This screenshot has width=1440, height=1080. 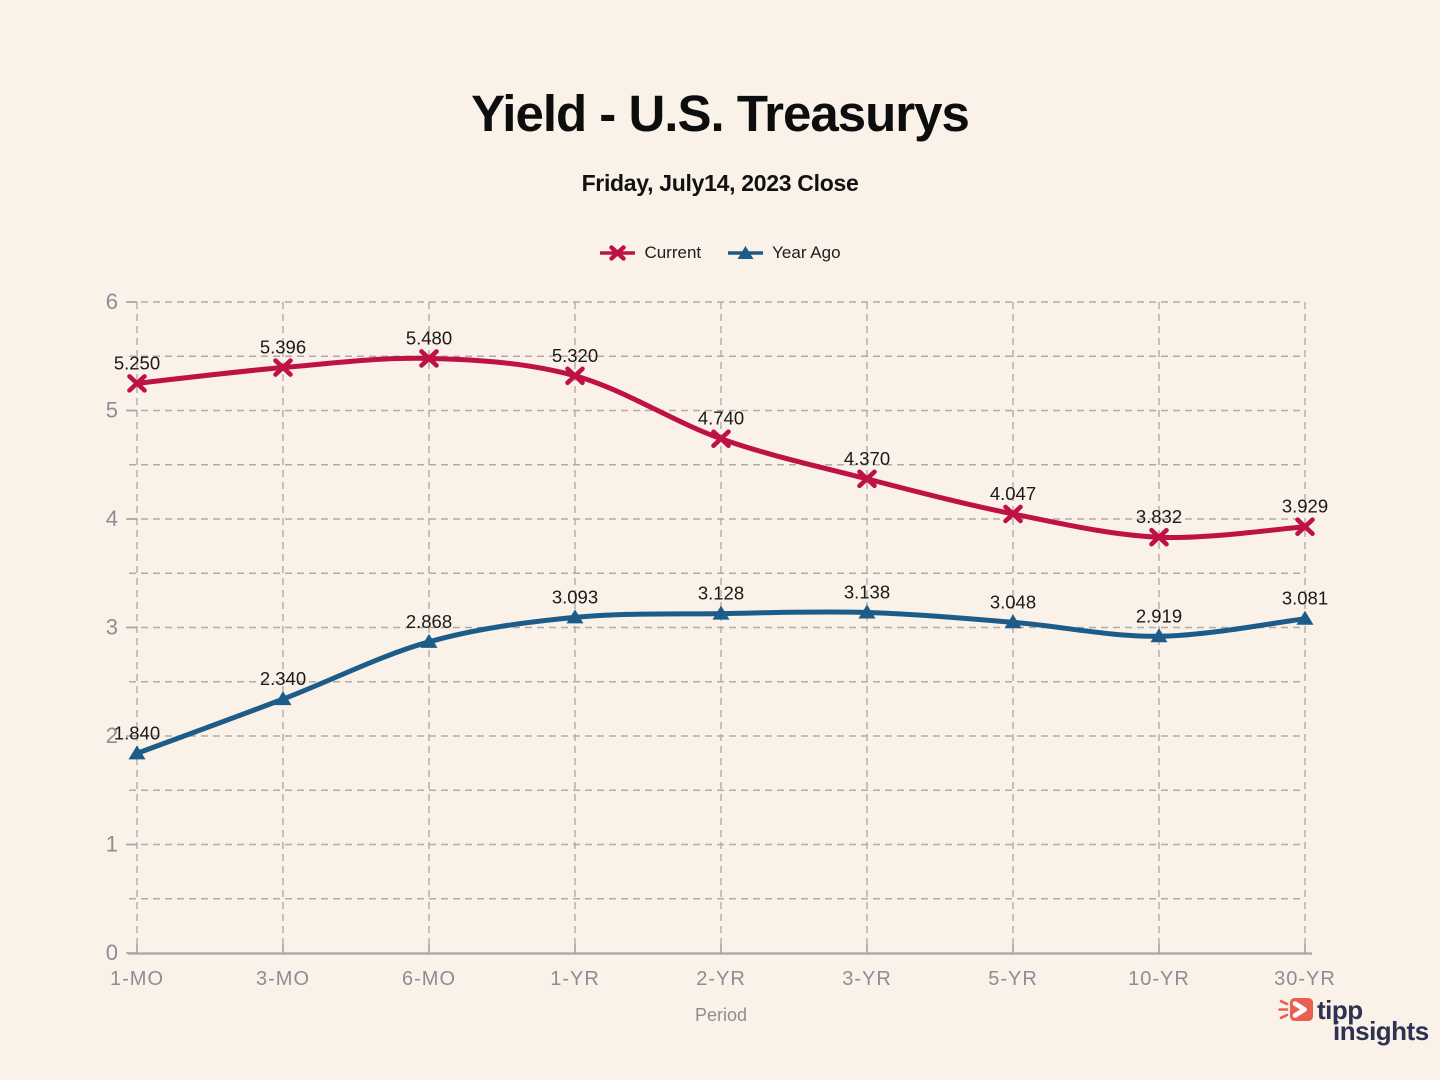 I want to click on x-axis-title: Period, so click(x=721, y=1015).